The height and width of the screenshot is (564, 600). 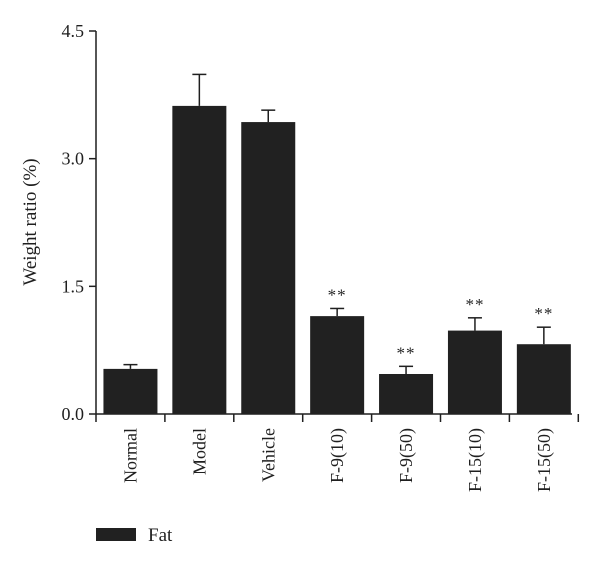 What do you see at coordinates (406, 455) in the screenshot?
I see `x-tick-label: F-9(50)` at bounding box center [406, 455].